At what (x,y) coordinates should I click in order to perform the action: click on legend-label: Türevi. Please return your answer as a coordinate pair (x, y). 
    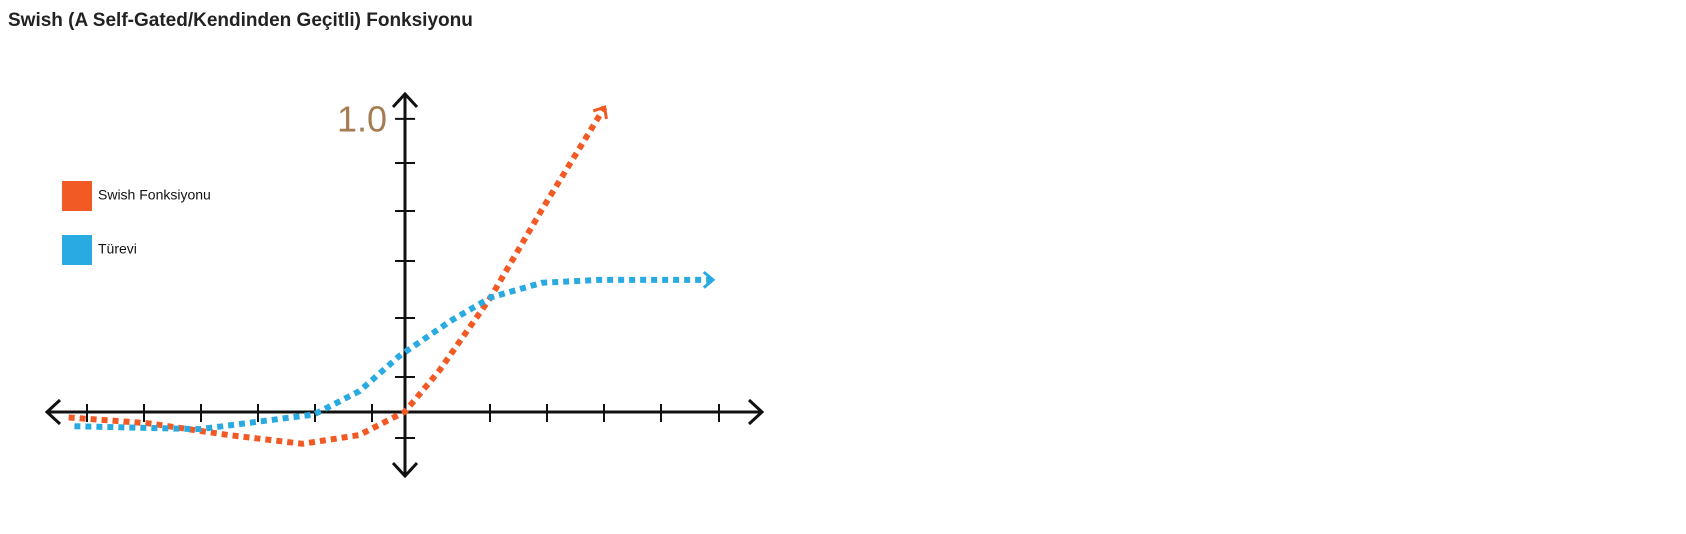
    Looking at the image, I should click on (117, 249).